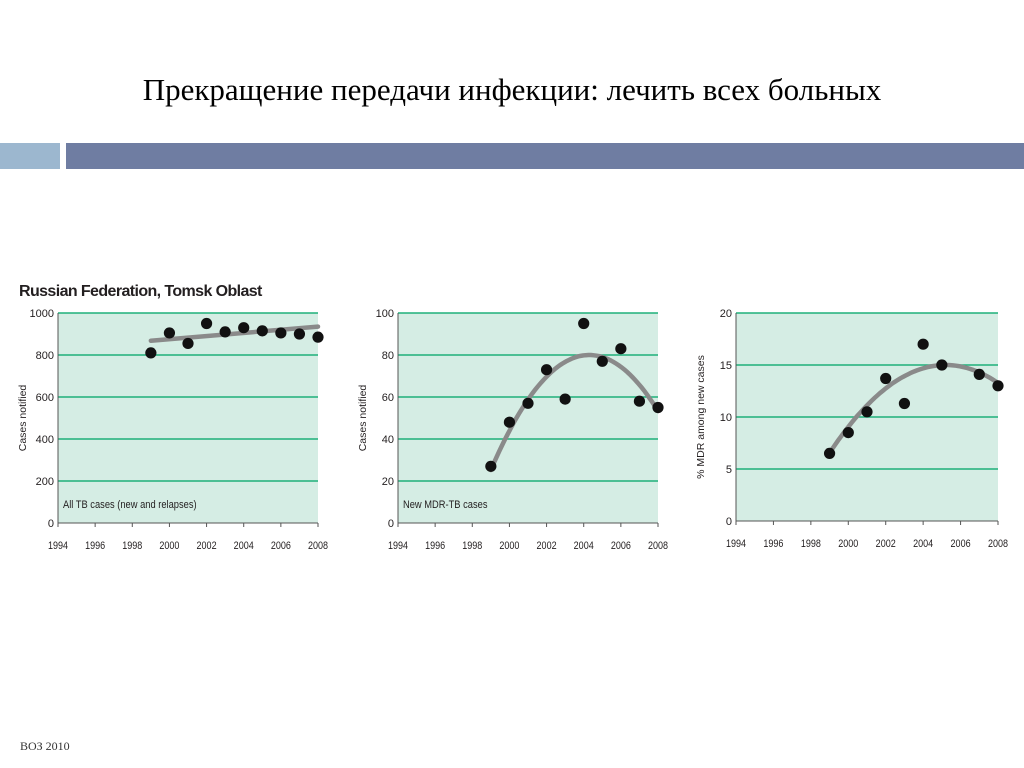 This screenshot has width=1024, height=768. I want to click on series-label: New MDR-TB cases, so click(445, 505).